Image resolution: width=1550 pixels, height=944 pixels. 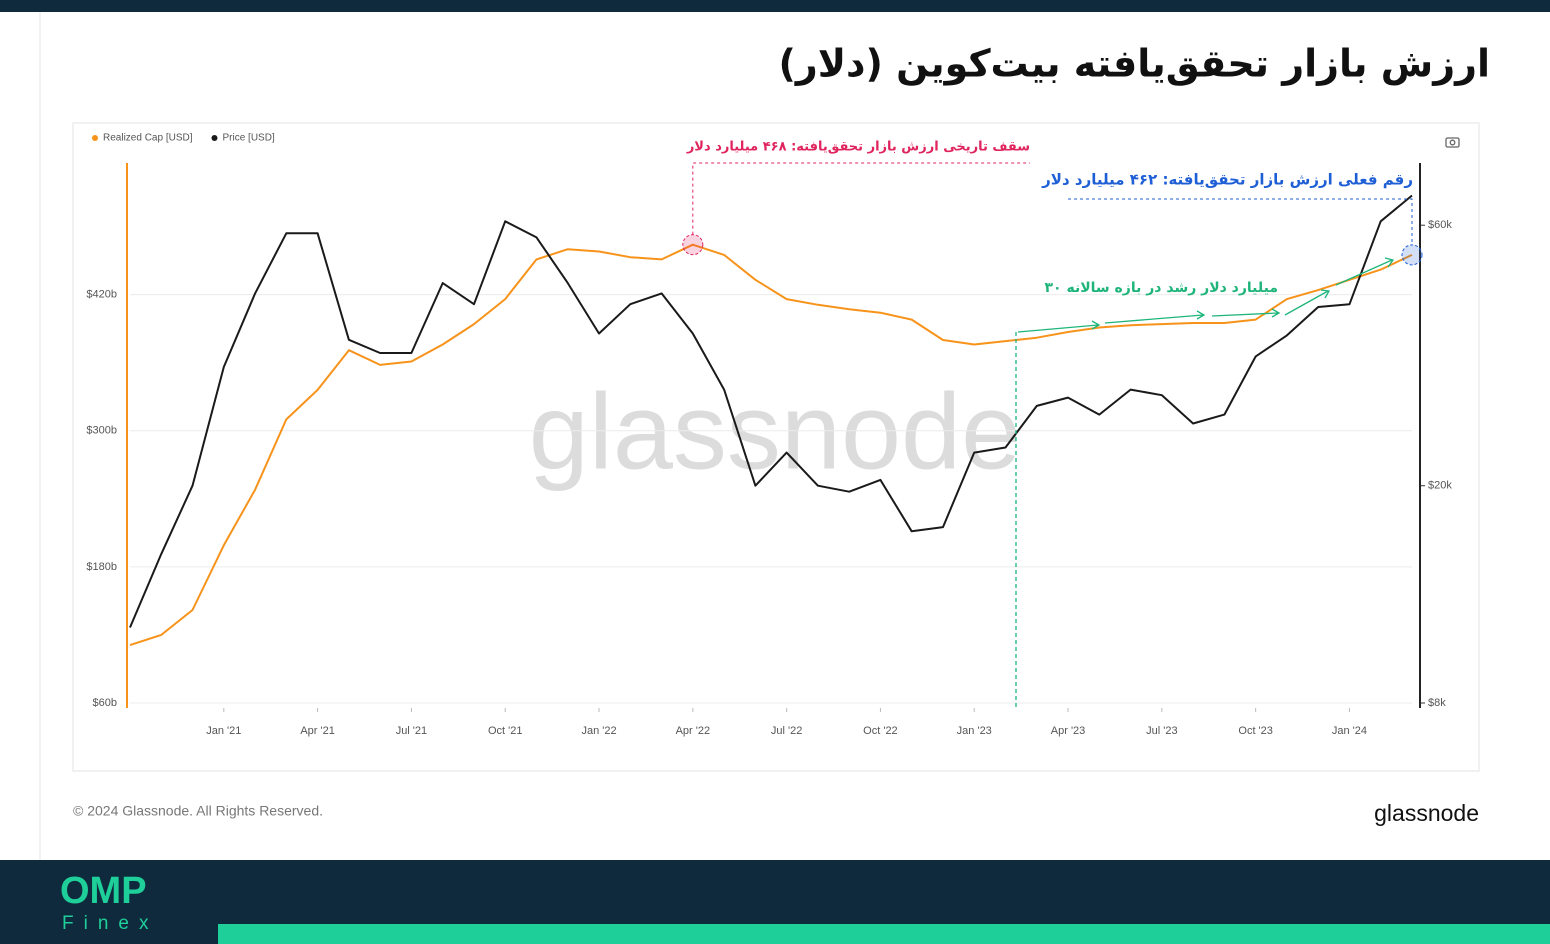 I want to click on current-marker, so click(x=1412, y=255).